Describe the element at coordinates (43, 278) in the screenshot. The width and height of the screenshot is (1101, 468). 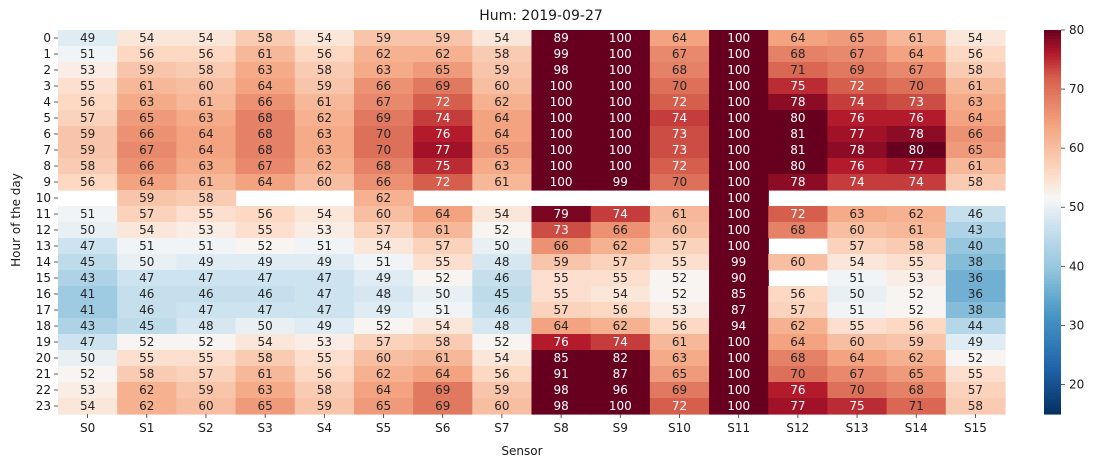
I see `y-tick-label: 15` at that location.